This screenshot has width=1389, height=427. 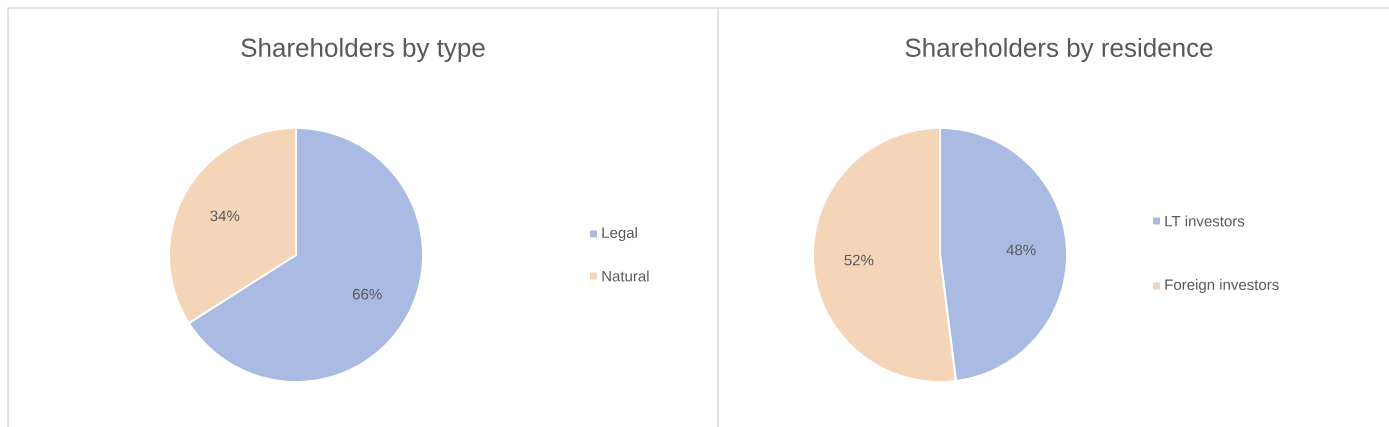 What do you see at coordinates (225, 216) in the screenshot?
I see `data-label: 34%` at bounding box center [225, 216].